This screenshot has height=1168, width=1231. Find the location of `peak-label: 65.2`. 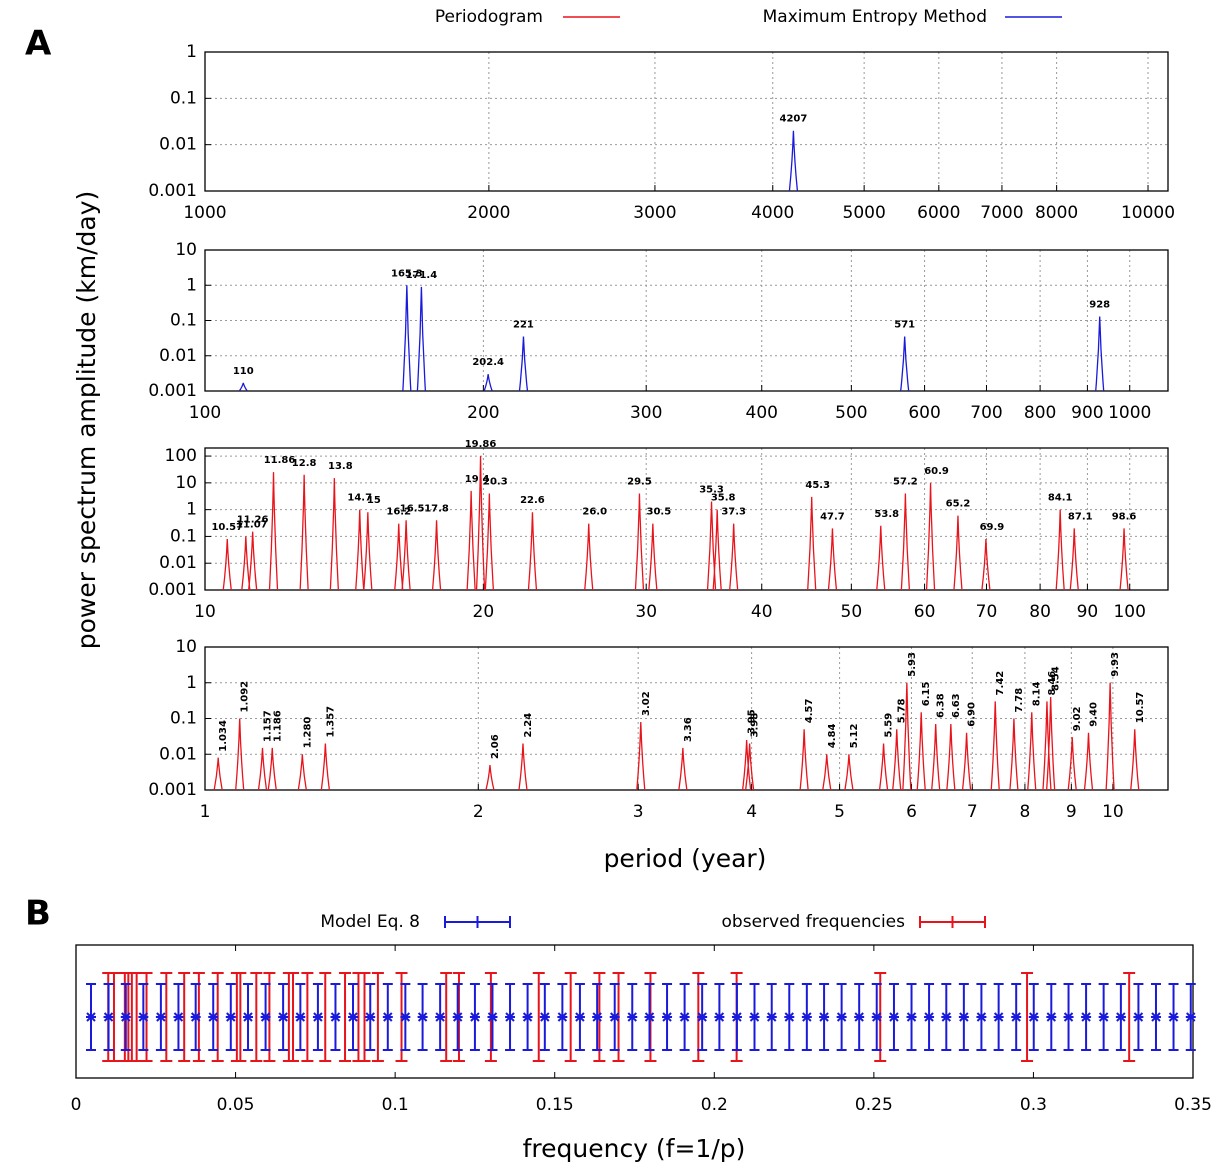

peak-label: 65.2 is located at coordinates (958, 504).